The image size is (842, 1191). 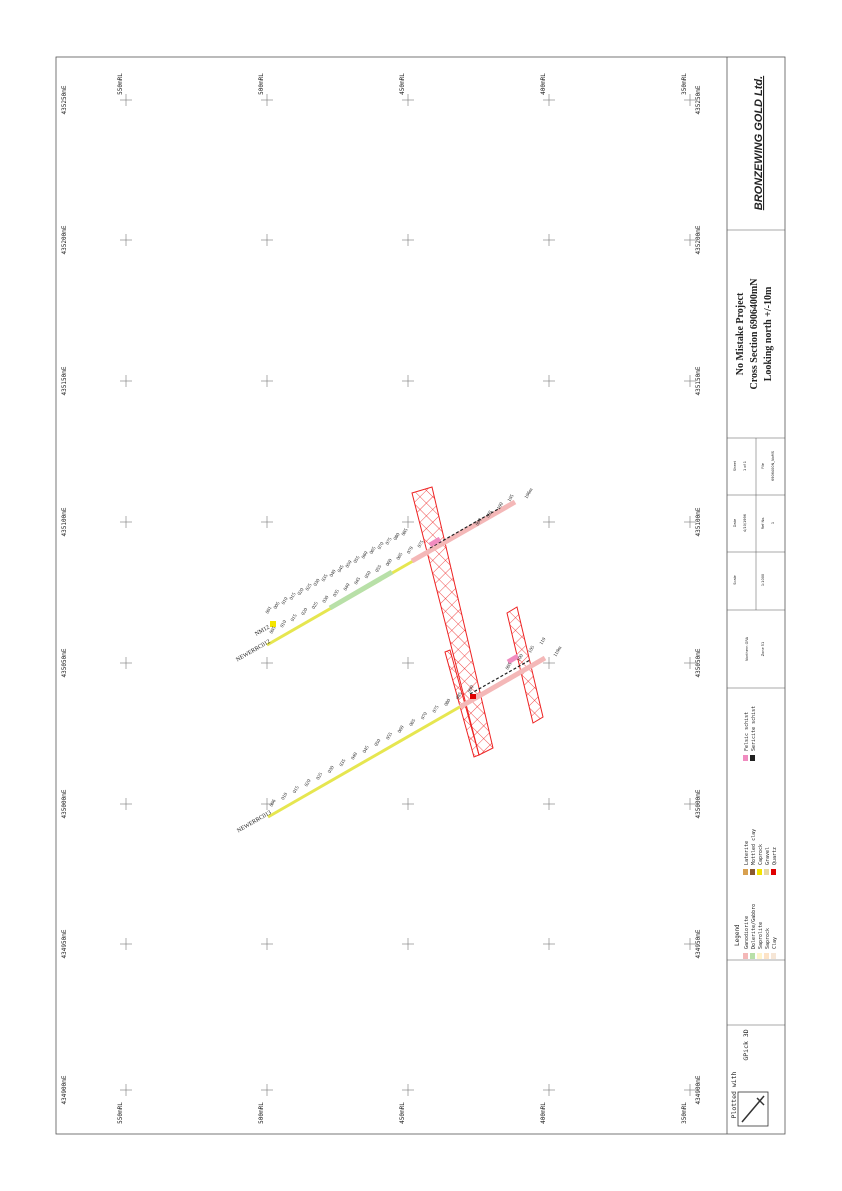 What do you see at coordinates (753, 1109) in the screenshot?
I see `pick-icon` at bounding box center [753, 1109].